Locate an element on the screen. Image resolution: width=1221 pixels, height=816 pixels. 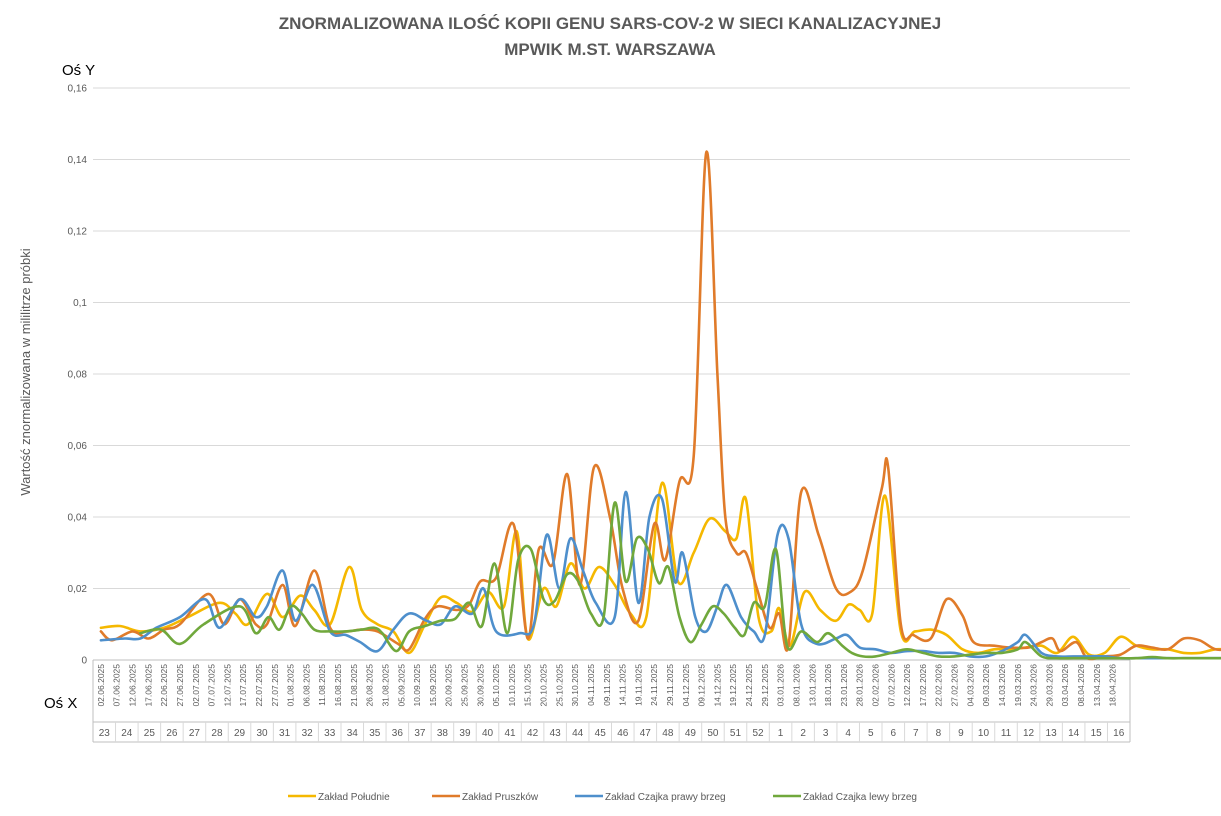
week-label: 26 is located at coordinates (172, 733).